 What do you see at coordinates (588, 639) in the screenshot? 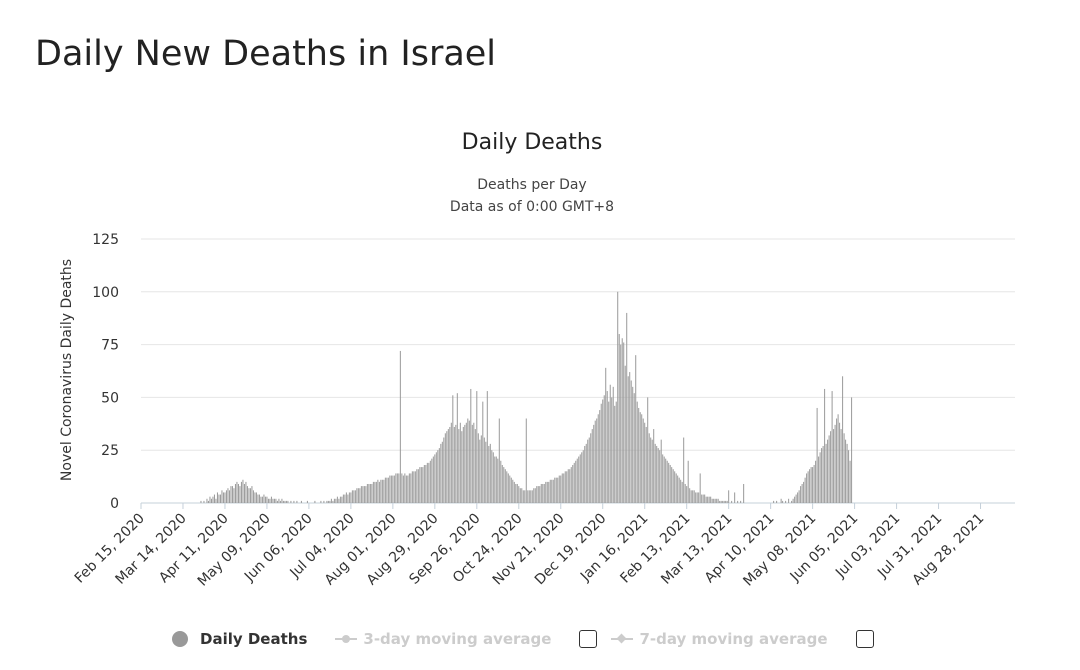
I see `toggle-3-day-average-checkbox` at bounding box center [588, 639].